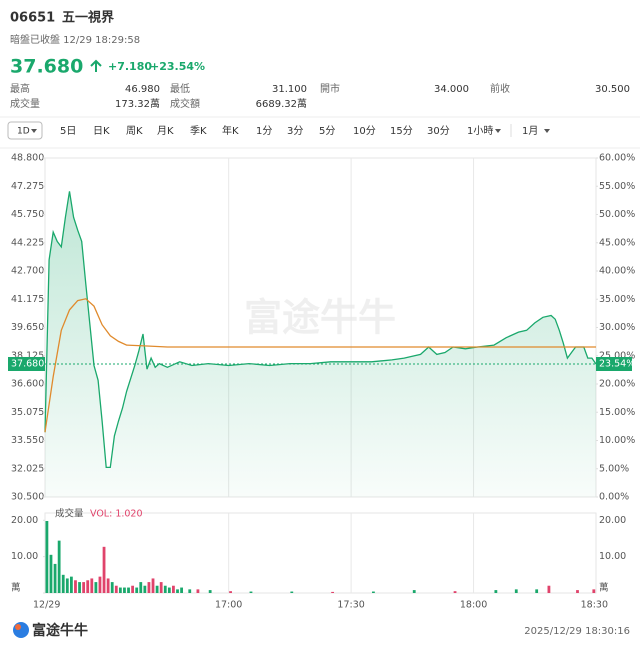 This screenshot has width=640, height=650. Describe the element at coordinates (594, 605) in the screenshot. I see `x-tick-label: 18:30` at that location.